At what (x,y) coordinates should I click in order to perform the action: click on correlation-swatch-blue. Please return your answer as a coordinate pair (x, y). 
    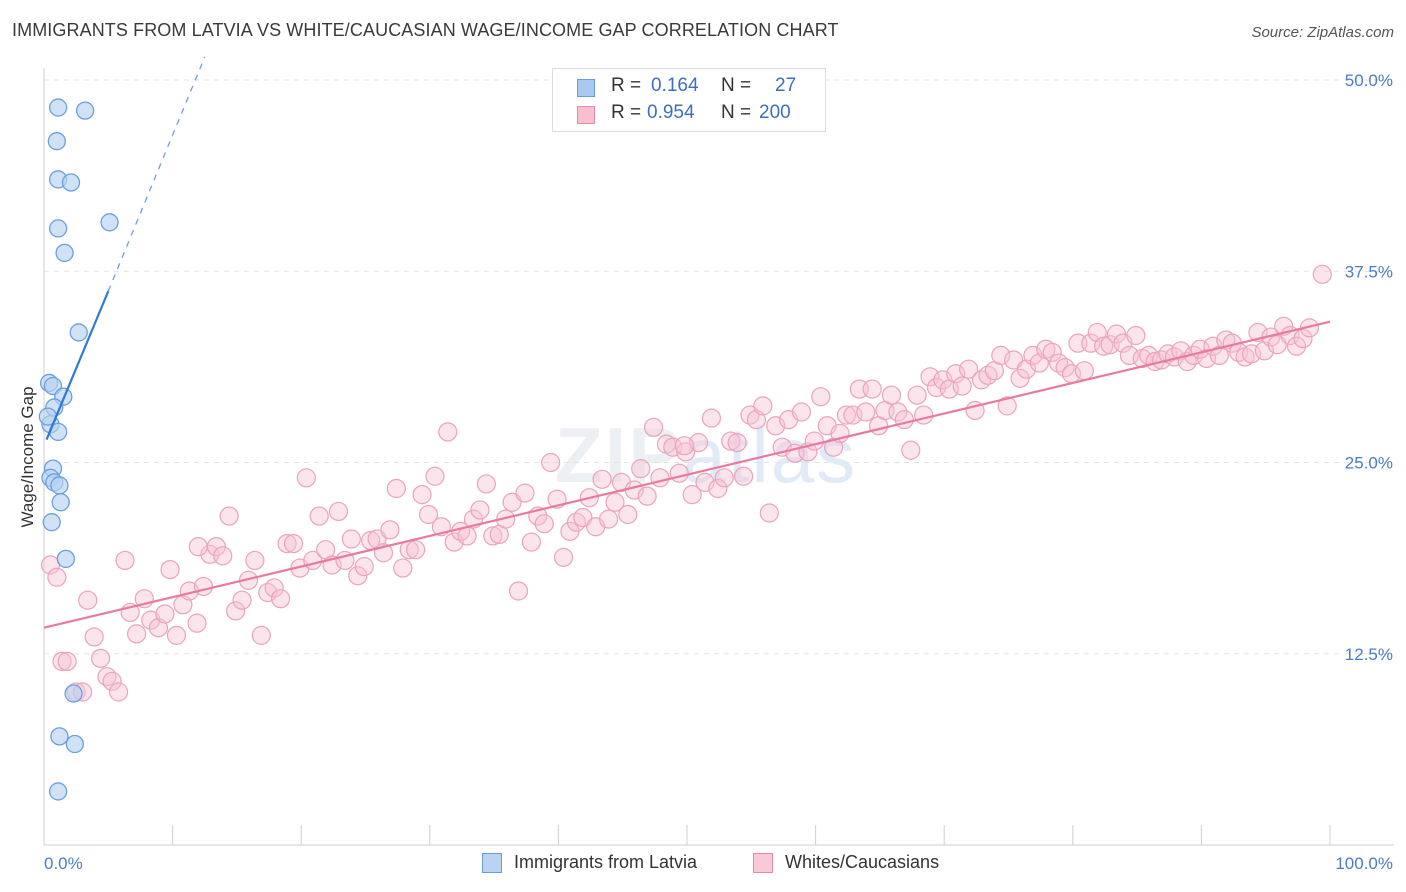
    Looking at the image, I should click on (586, 88).